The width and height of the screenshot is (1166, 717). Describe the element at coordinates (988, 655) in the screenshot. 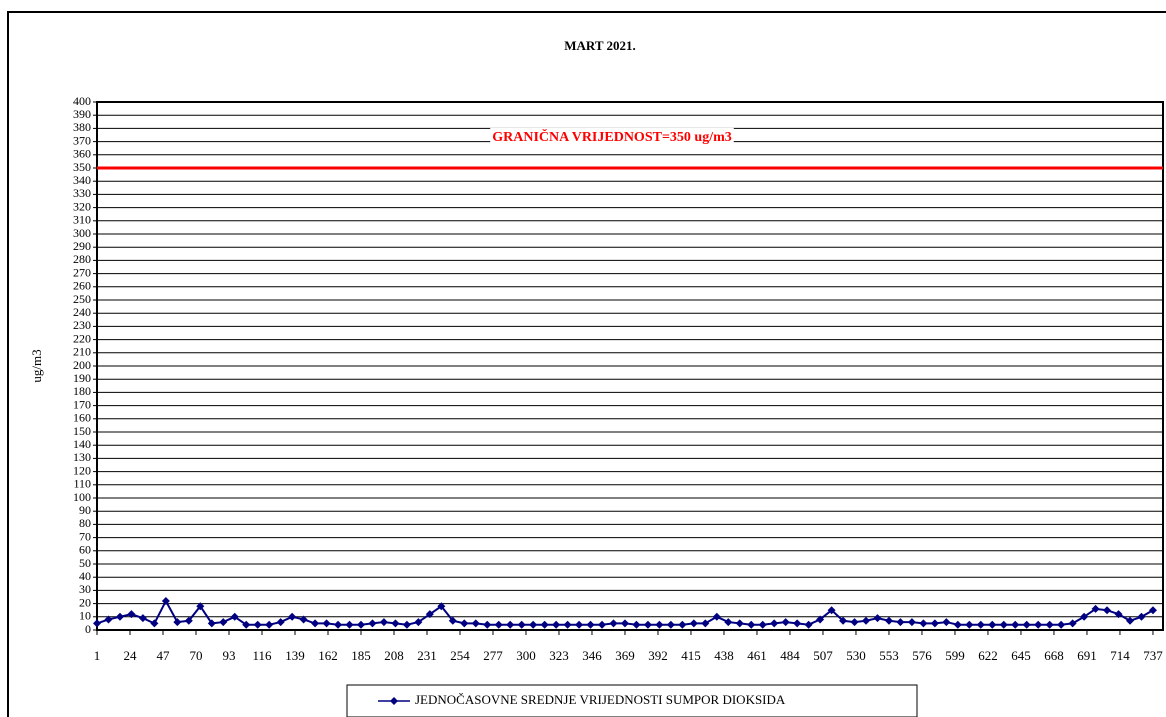

I see `x-tick-label: 622` at that location.